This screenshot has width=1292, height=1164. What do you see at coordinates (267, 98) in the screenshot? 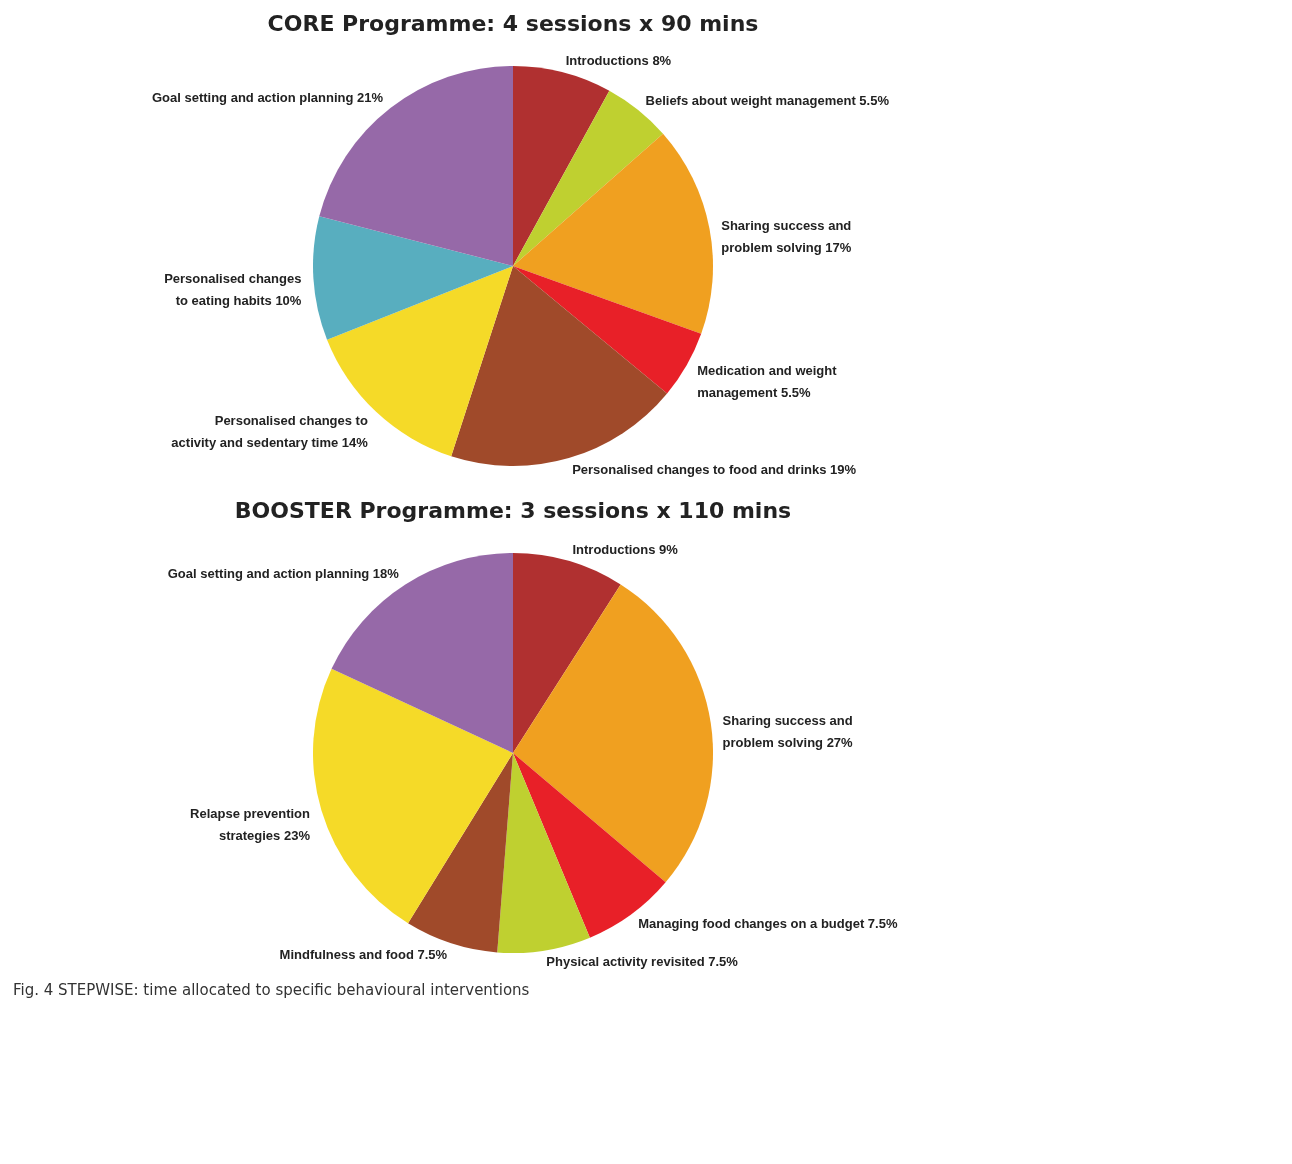
I see `slice-label: Goal setting and action planning 21%` at bounding box center [267, 98].